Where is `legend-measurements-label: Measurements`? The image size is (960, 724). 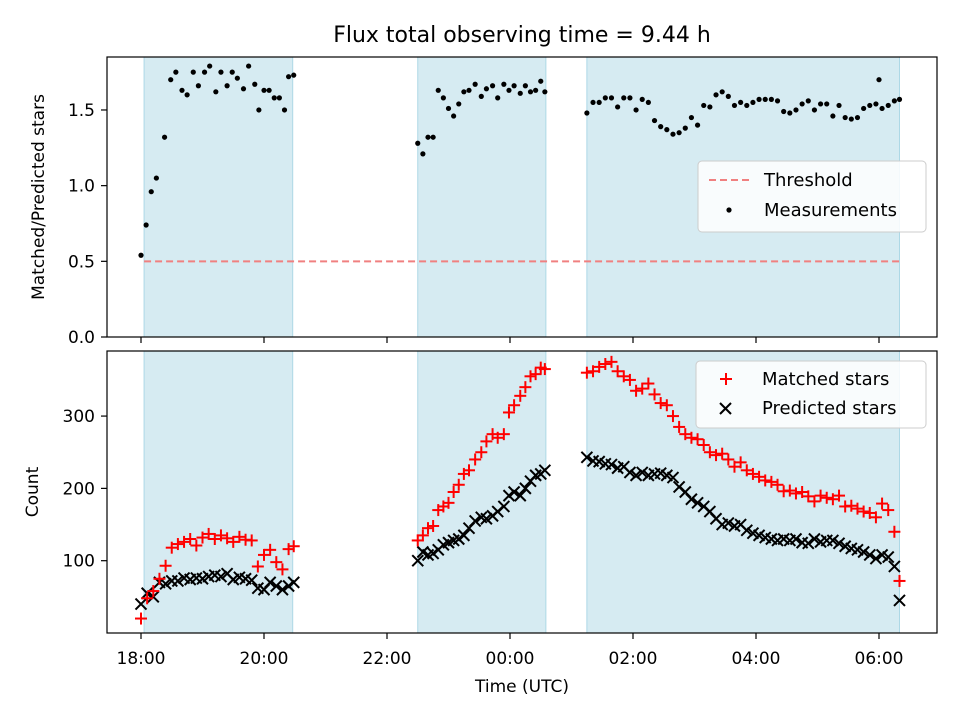
legend-measurements-label: Measurements is located at coordinates (830, 210).